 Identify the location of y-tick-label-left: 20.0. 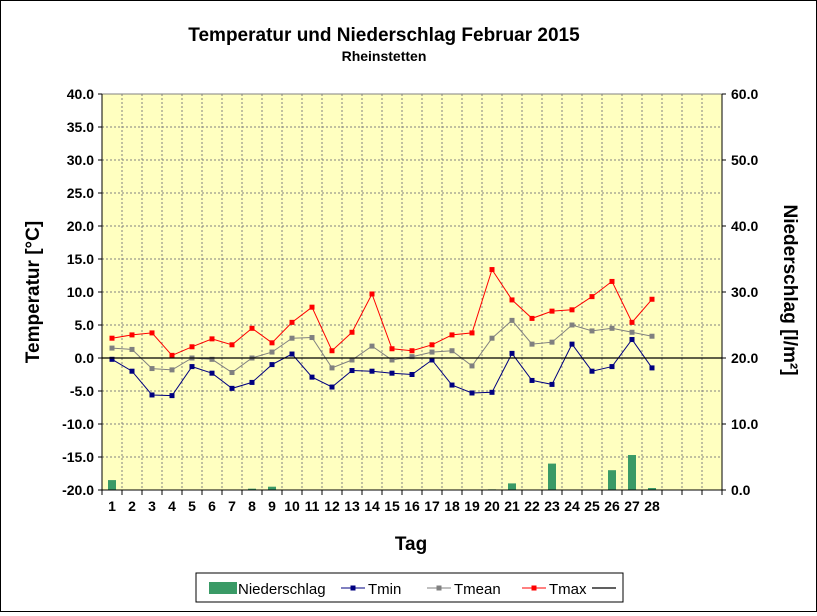
(80, 226).